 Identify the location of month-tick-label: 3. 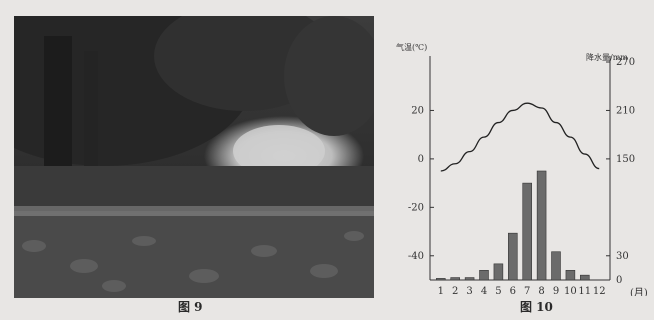
(469, 291).